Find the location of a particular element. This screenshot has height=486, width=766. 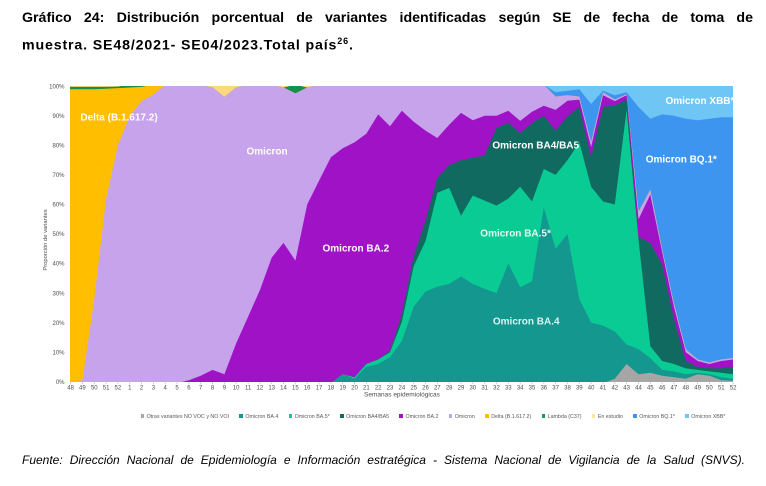

svg-text: 8 is located at coordinates (213, 389).